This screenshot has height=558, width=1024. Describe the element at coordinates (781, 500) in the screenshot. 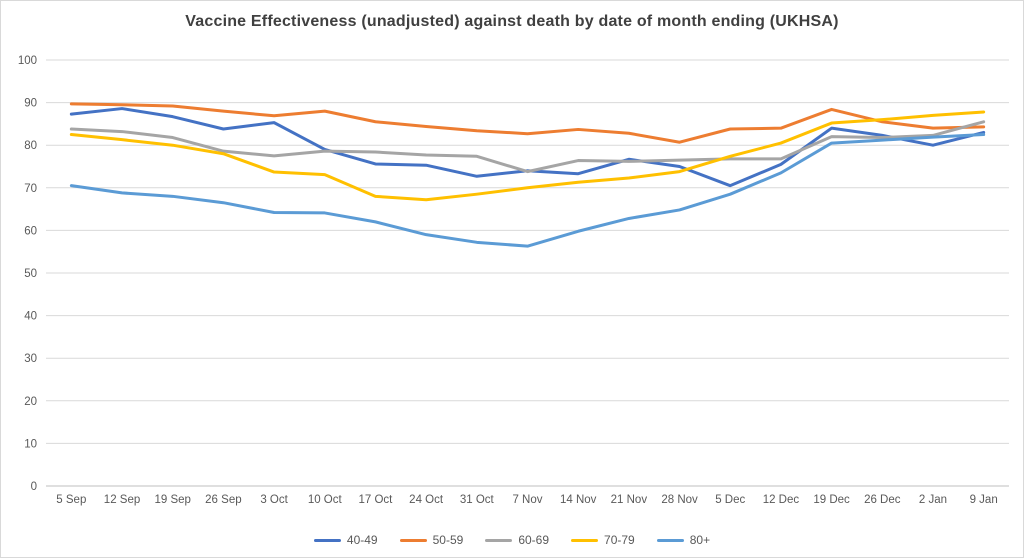

I see `x-tick-label: 12 Dec` at that location.